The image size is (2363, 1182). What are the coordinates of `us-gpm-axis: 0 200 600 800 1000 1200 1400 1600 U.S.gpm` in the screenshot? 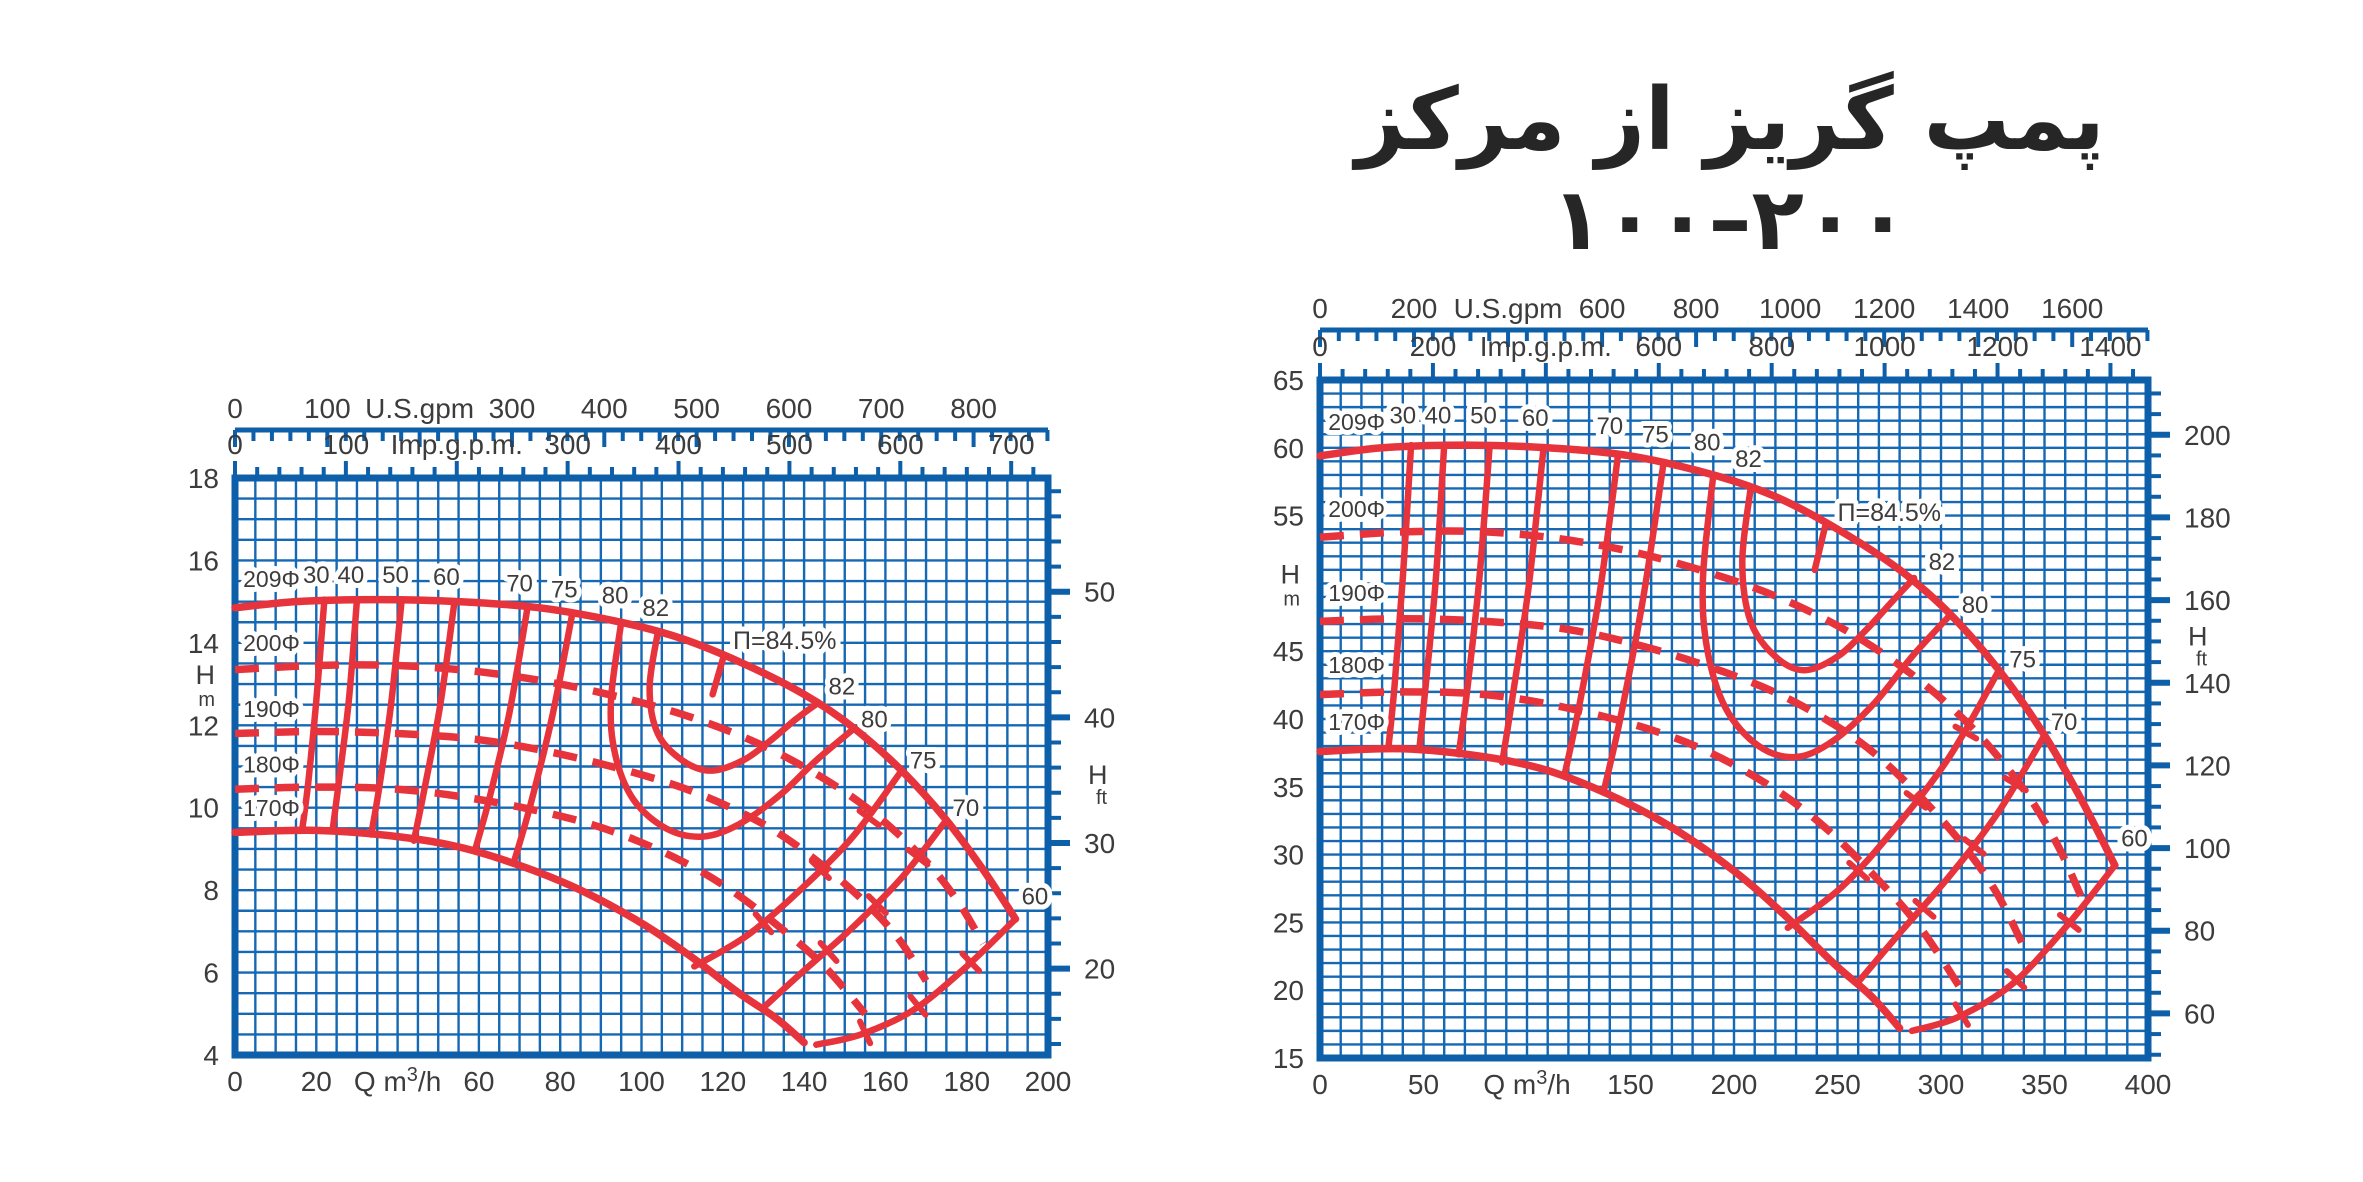 It's located at (1731, 320).